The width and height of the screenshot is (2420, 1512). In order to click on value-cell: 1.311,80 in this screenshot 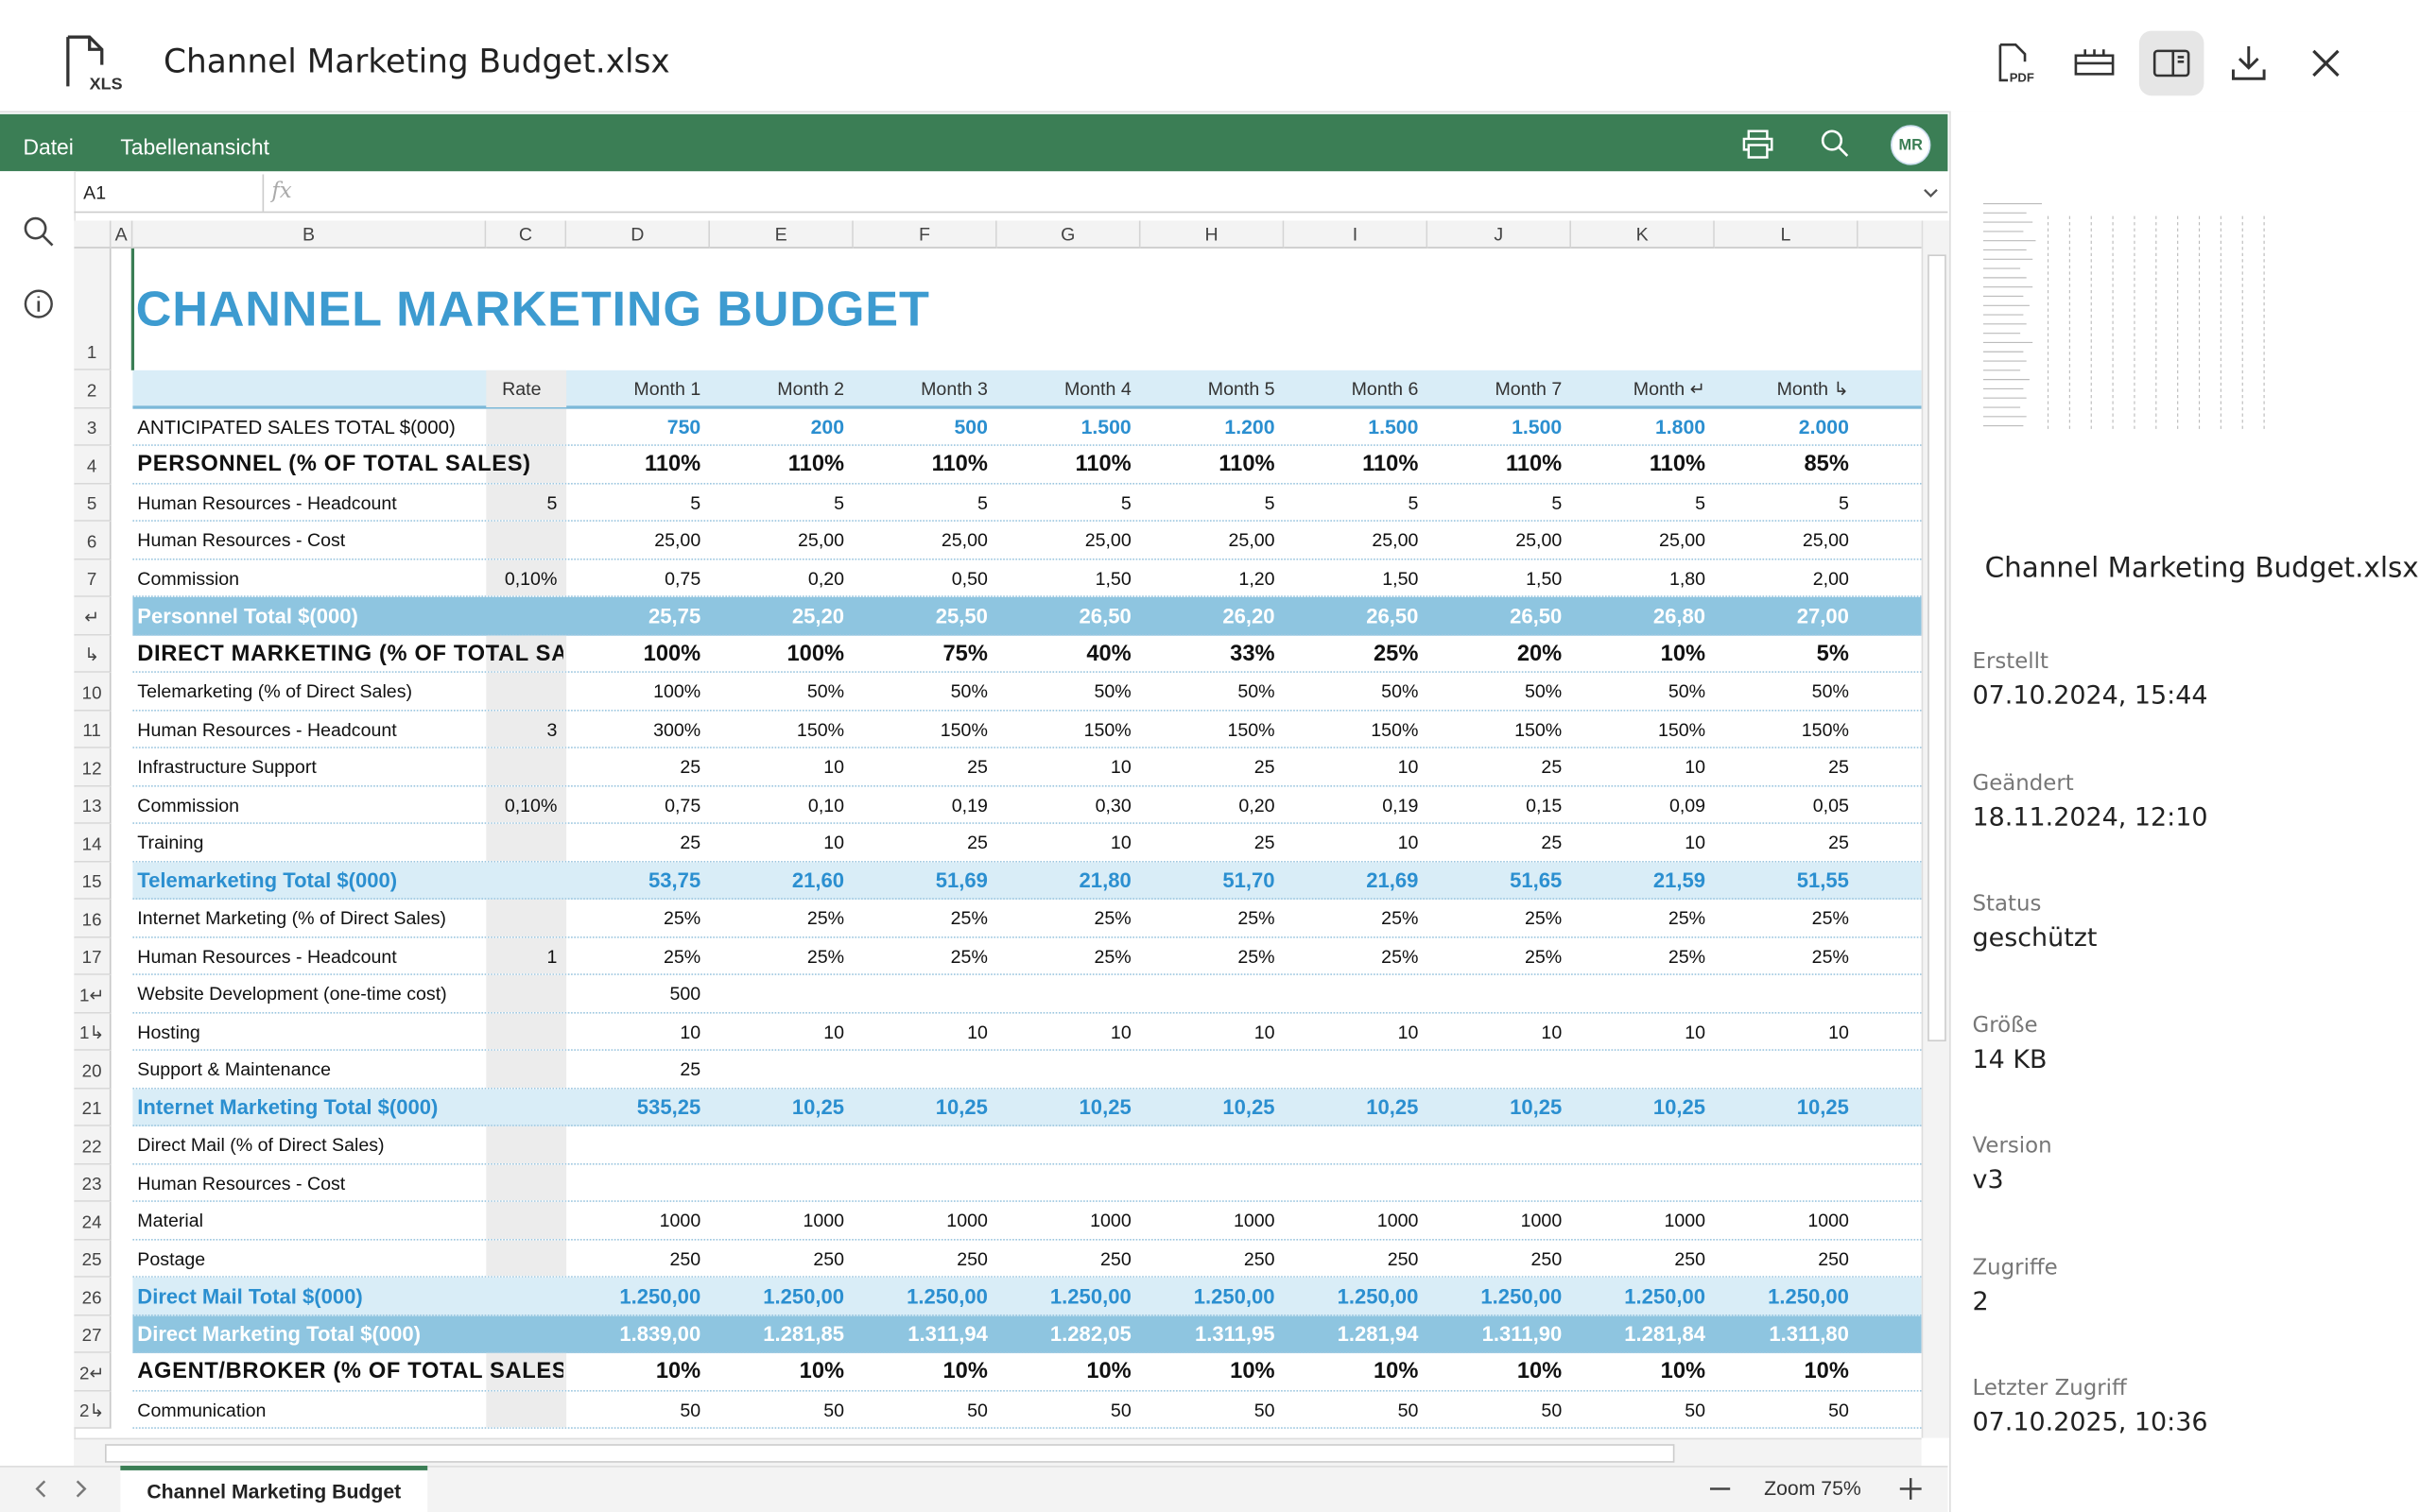, I will do `click(1809, 1334)`.